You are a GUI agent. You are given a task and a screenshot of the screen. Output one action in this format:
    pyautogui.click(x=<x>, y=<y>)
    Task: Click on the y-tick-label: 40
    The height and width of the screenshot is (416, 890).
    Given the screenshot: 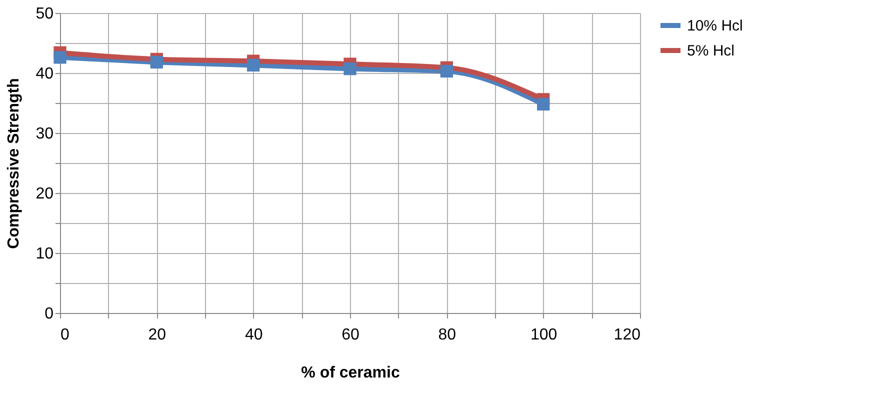 What is the action you would take?
    pyautogui.click(x=45, y=74)
    